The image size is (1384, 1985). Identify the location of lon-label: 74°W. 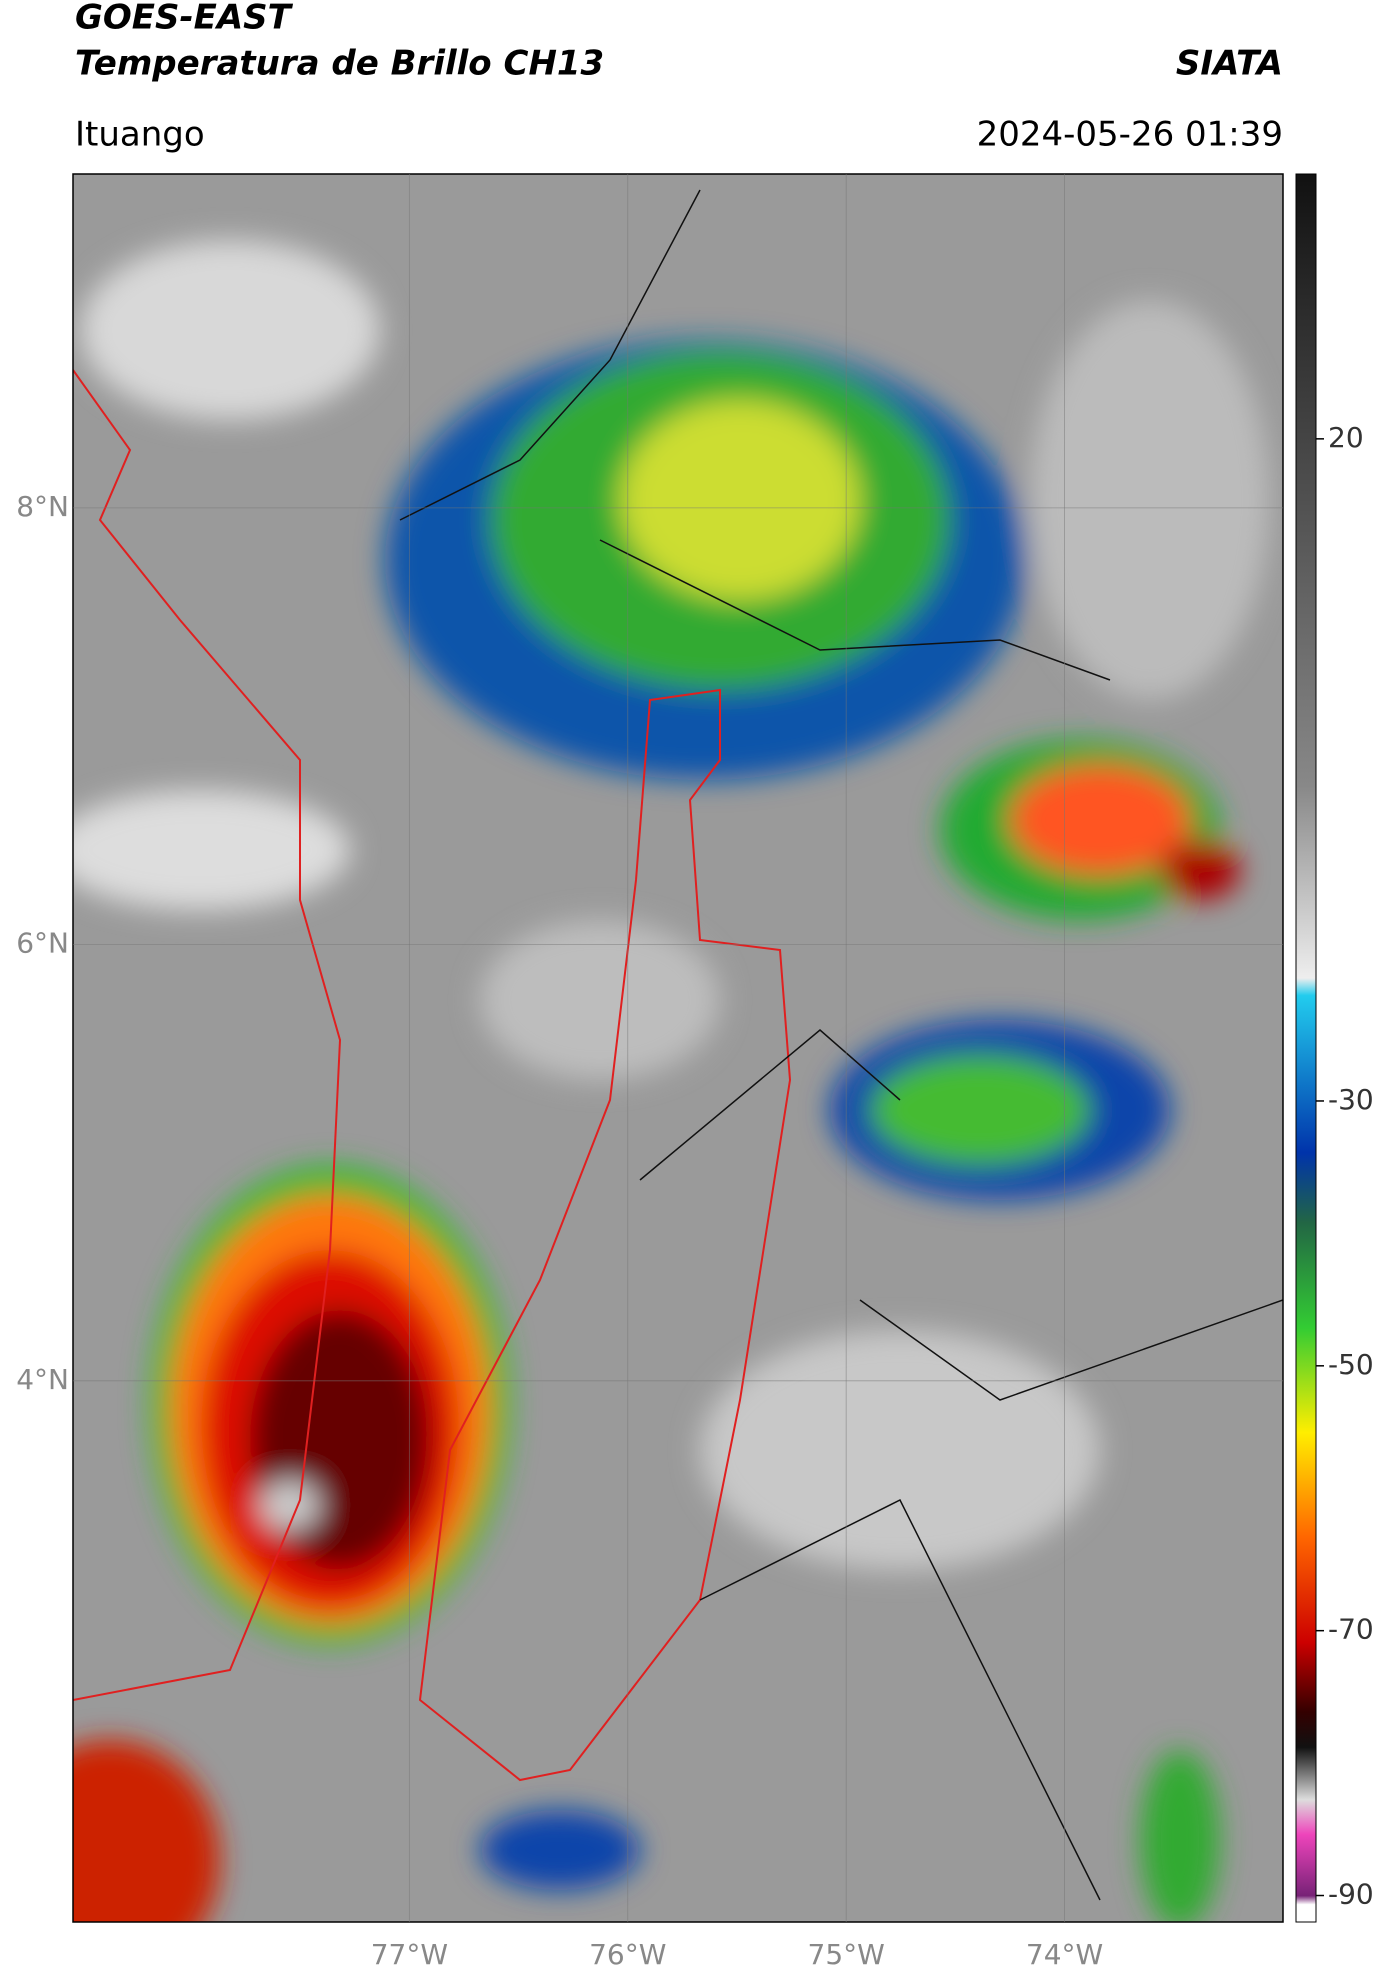
(1064, 1954).